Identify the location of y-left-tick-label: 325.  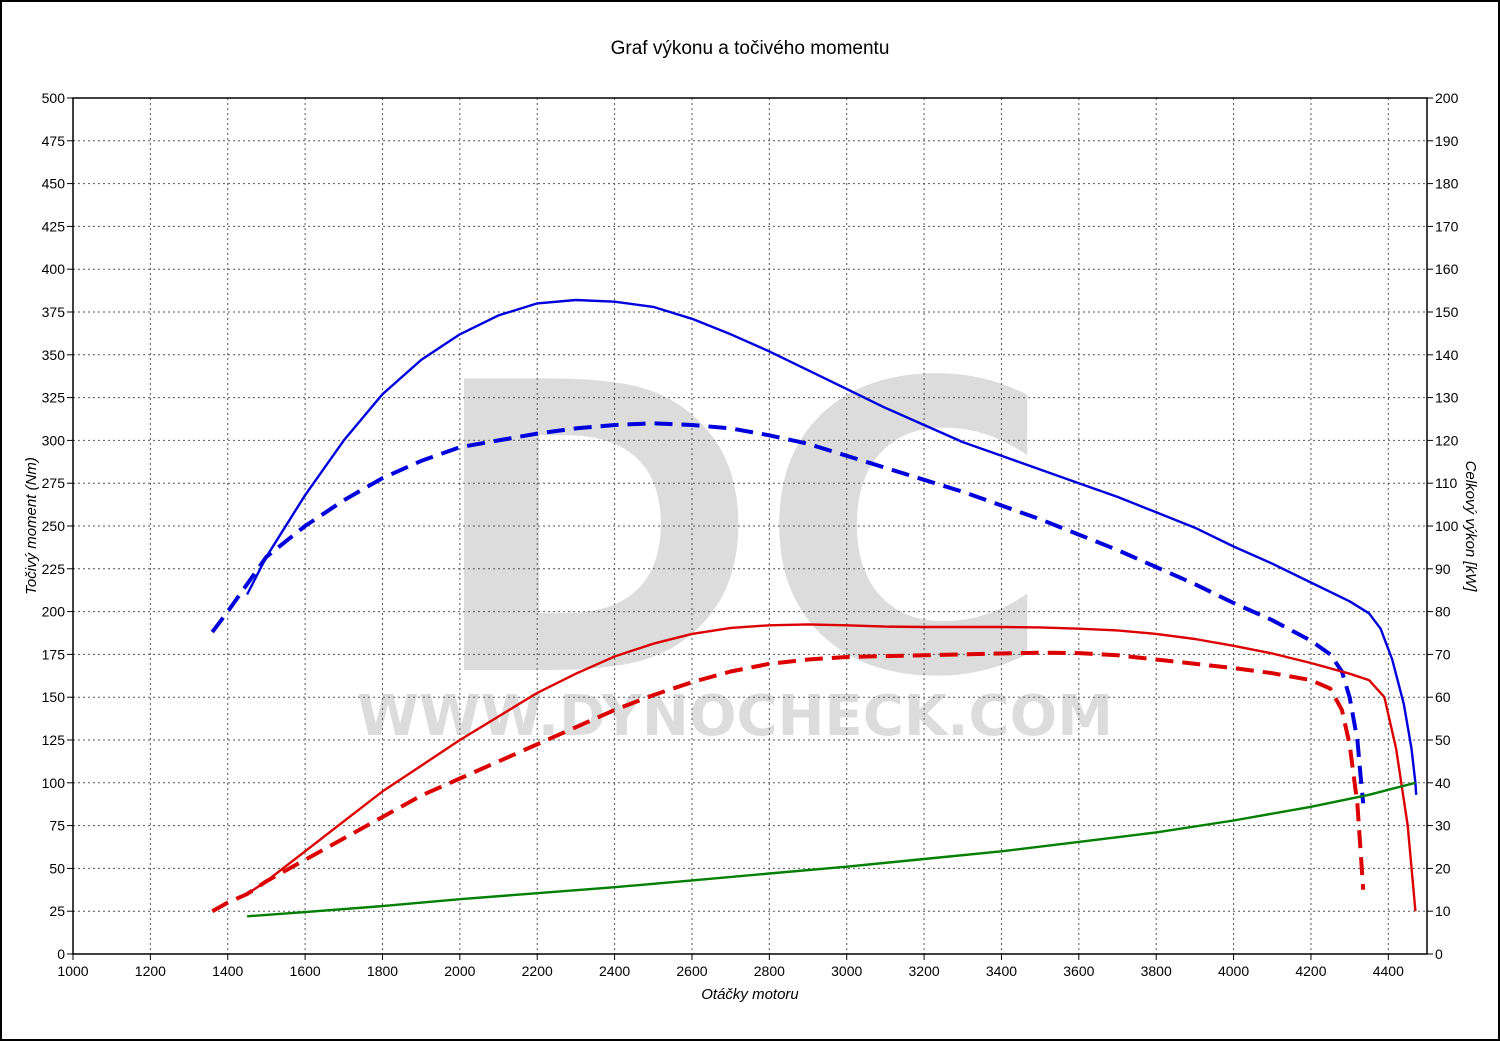
(54, 398).